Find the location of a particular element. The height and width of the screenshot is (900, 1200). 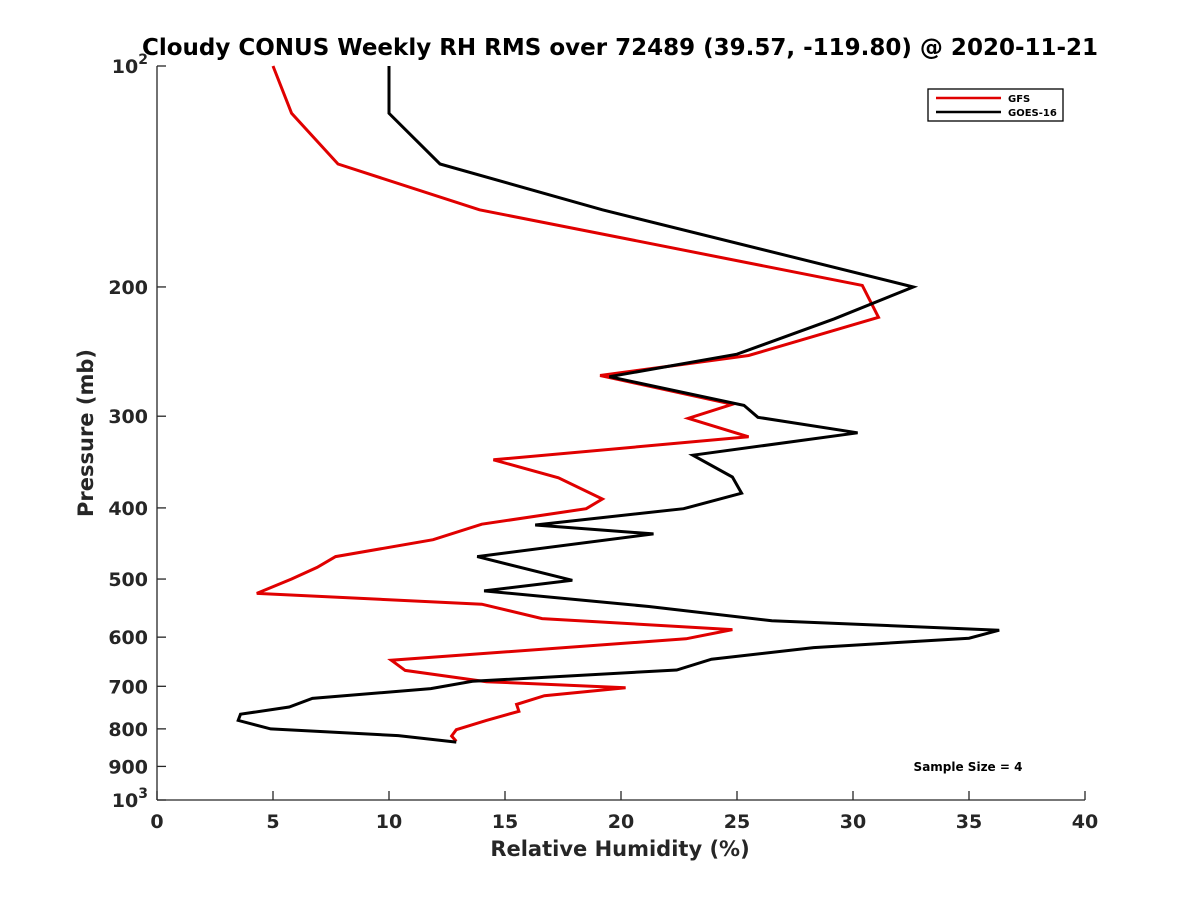

y-tick-label-base: 800 is located at coordinates (128, 730).